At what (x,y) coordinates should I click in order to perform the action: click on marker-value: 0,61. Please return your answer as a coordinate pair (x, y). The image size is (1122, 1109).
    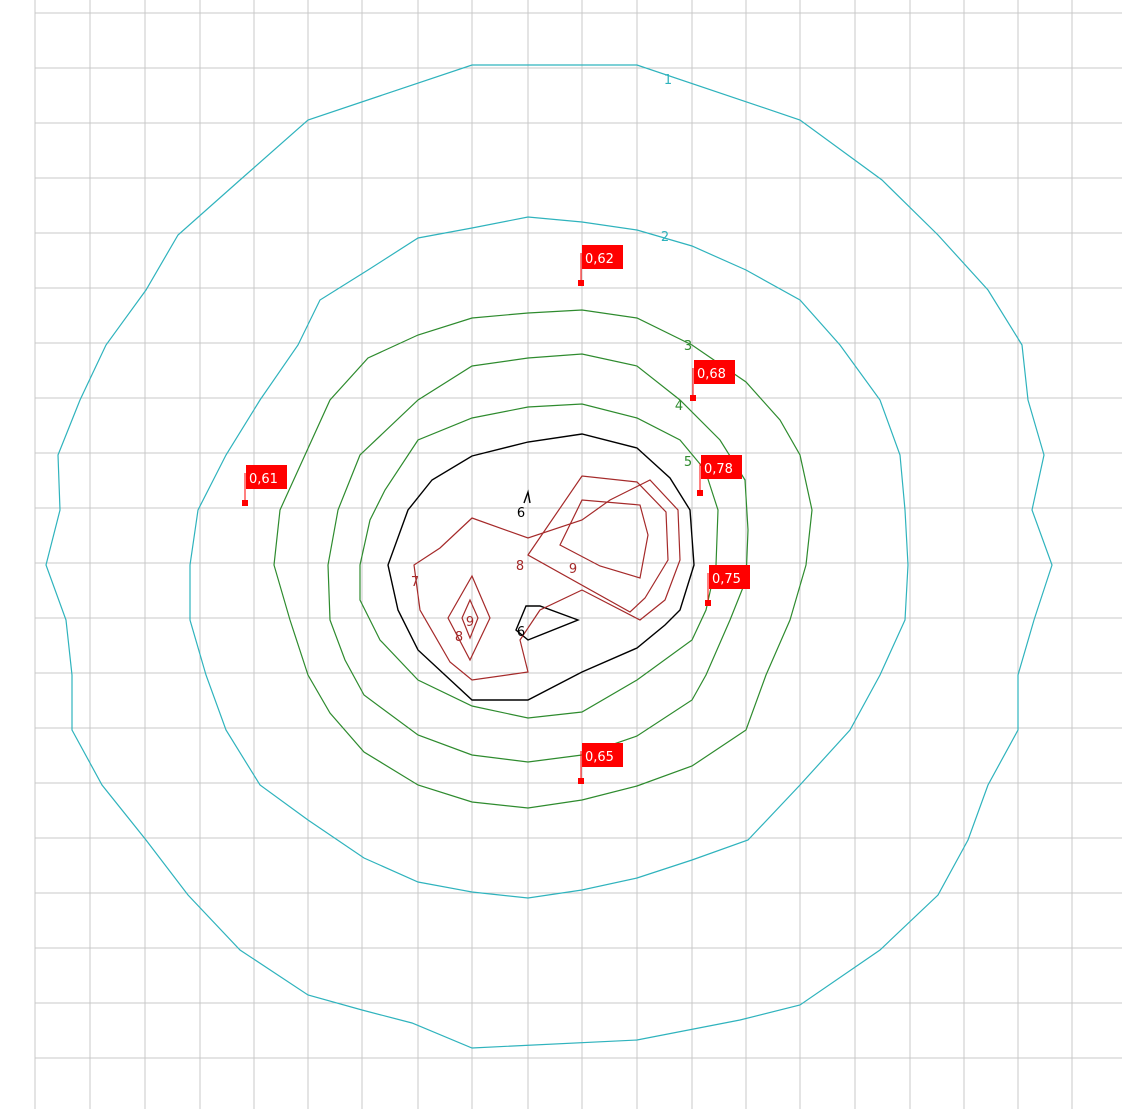
    Looking at the image, I should click on (263, 479).